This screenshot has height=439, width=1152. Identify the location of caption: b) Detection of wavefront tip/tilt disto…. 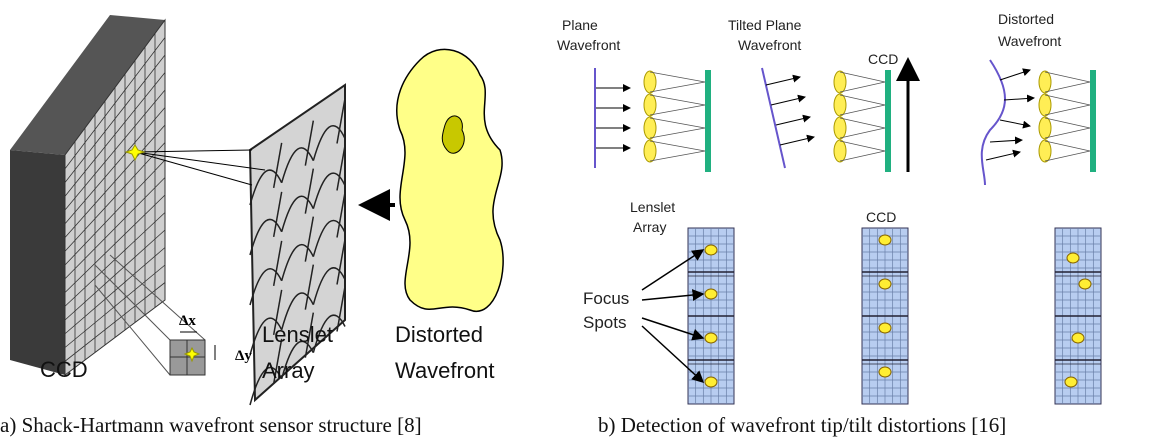
(802, 425).